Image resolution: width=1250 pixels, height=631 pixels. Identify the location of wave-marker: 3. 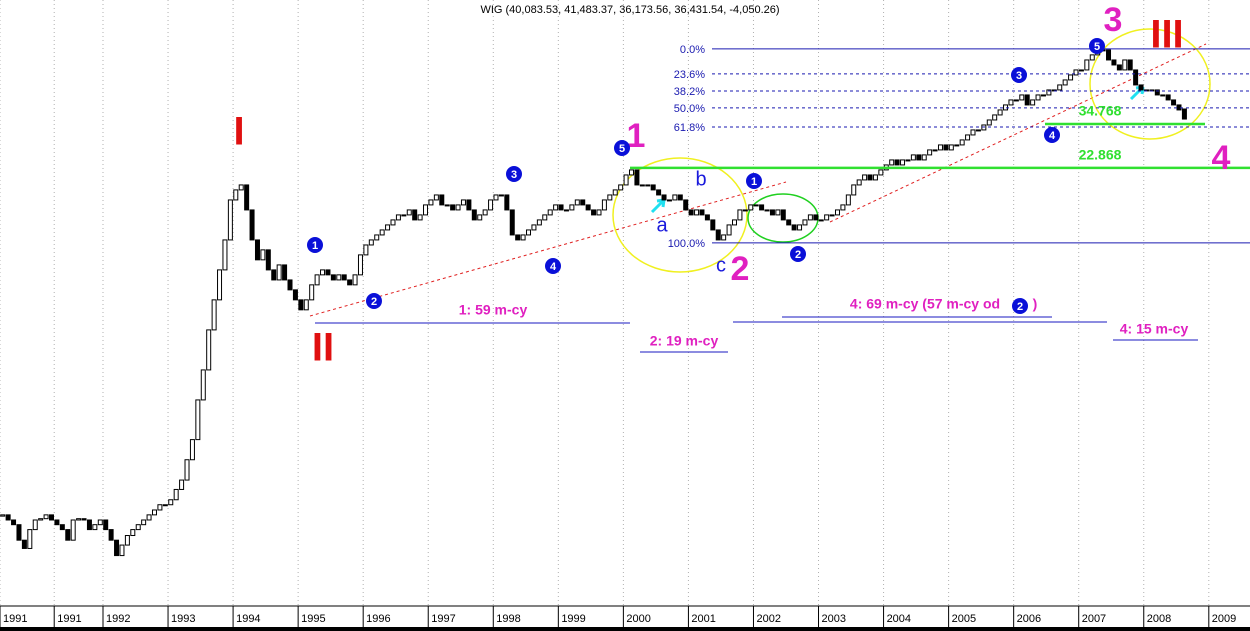
(514, 174).